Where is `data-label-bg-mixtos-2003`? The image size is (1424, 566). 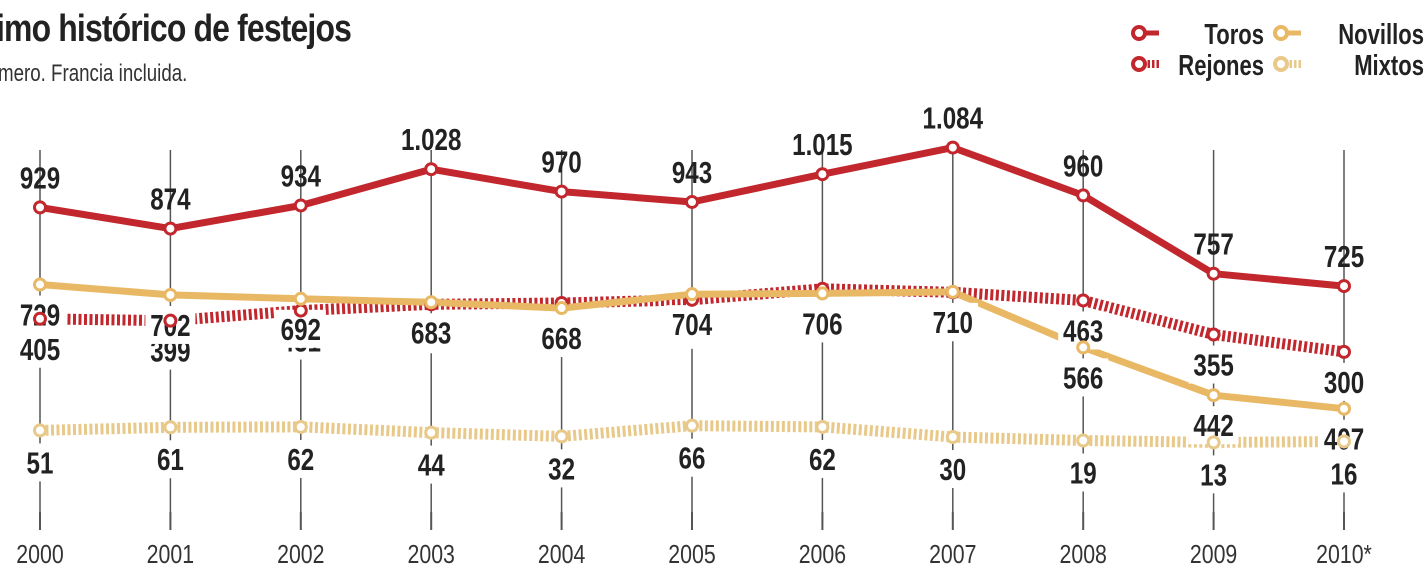
data-label-bg-mixtos-2003 is located at coordinates (431, 464).